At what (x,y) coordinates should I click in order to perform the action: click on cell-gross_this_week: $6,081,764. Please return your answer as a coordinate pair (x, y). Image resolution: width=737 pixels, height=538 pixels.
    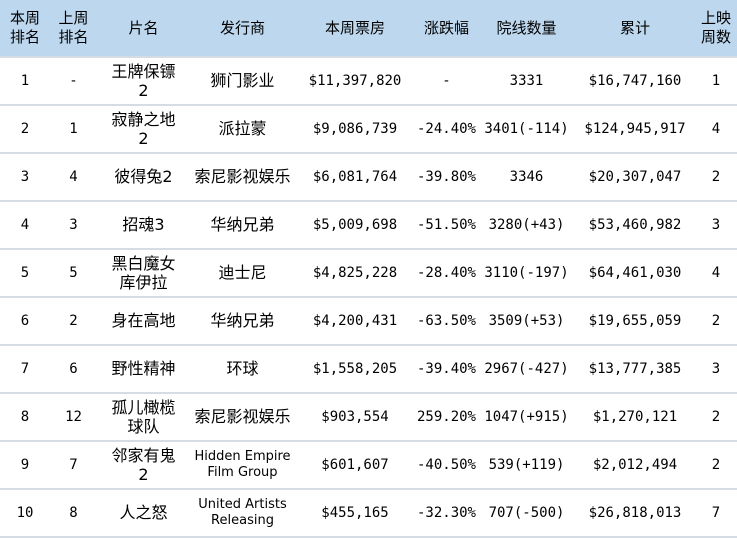
    Looking at the image, I should click on (355, 177).